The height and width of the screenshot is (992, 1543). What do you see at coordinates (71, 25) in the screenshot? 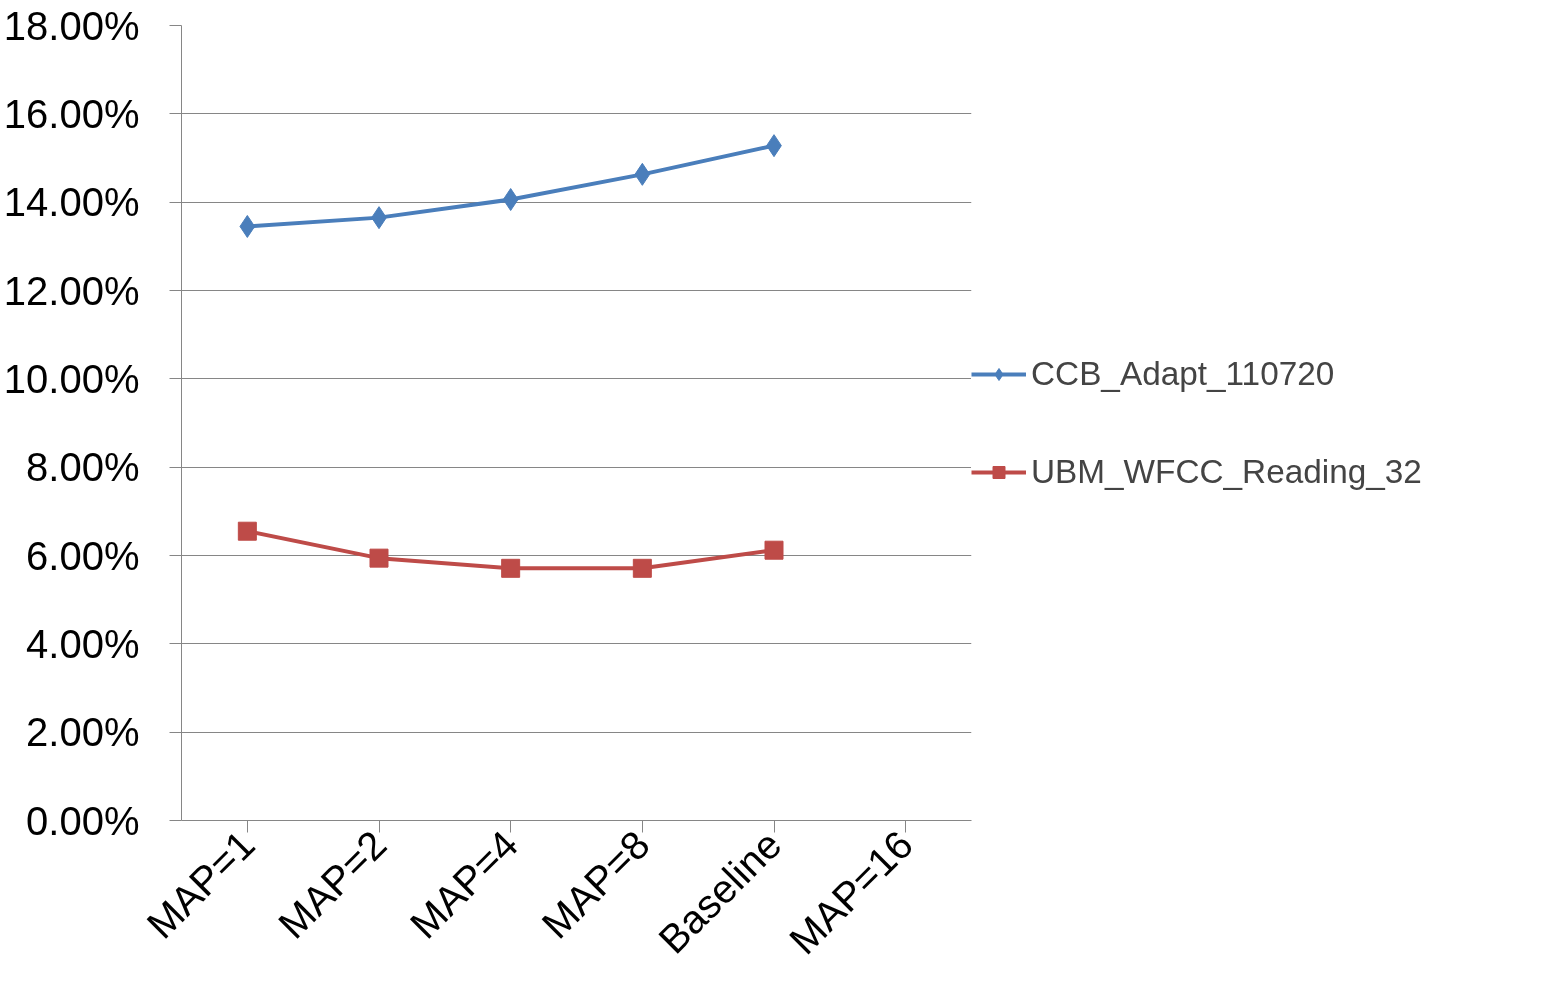
I see `y-tick-label: 18.00%` at bounding box center [71, 25].